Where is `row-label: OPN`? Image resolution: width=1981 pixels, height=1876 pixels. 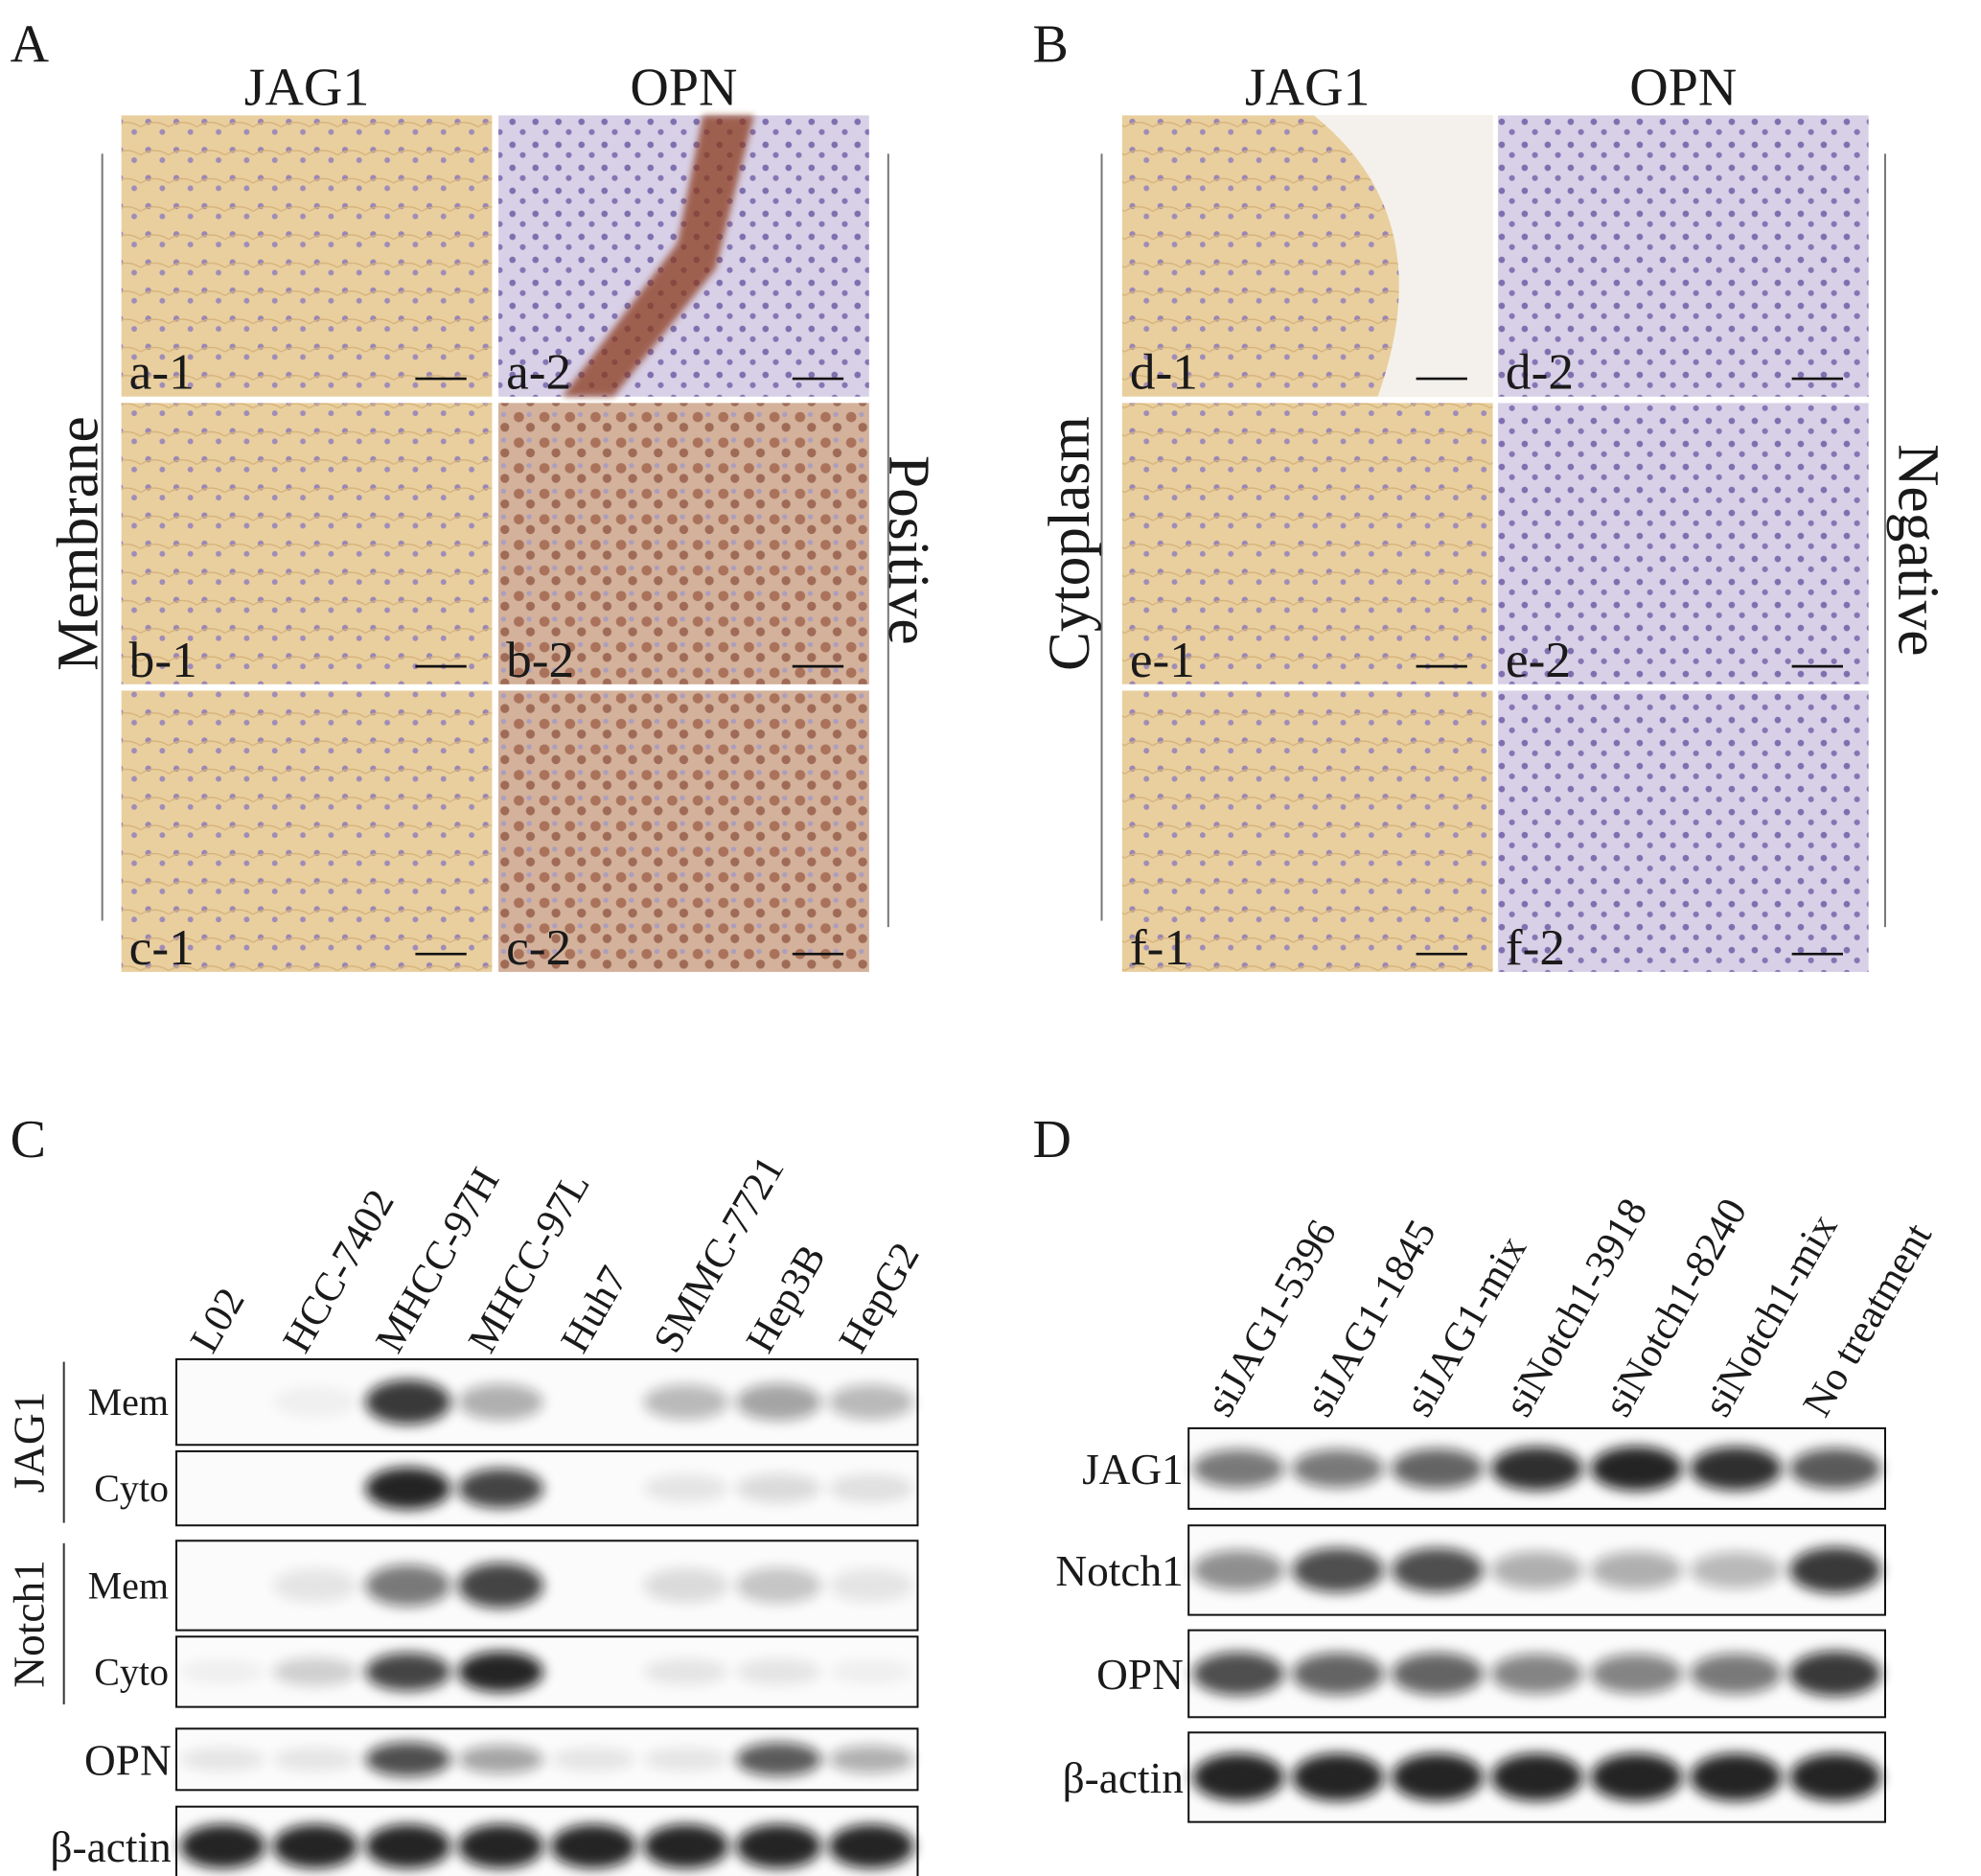 row-label: OPN is located at coordinates (1140, 1675).